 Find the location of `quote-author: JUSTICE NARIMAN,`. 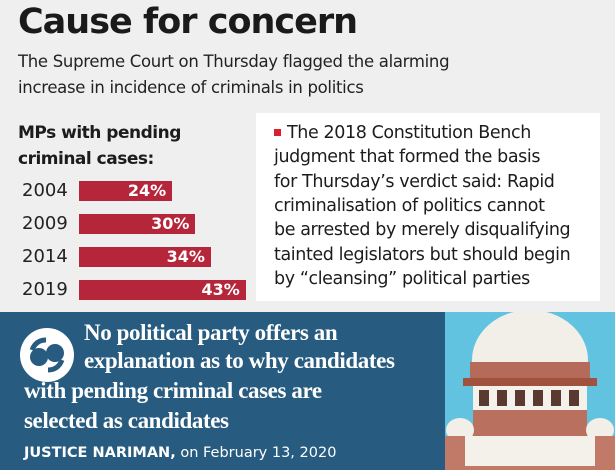

quote-author: JUSTICE NARIMAN, is located at coordinates (100, 453).